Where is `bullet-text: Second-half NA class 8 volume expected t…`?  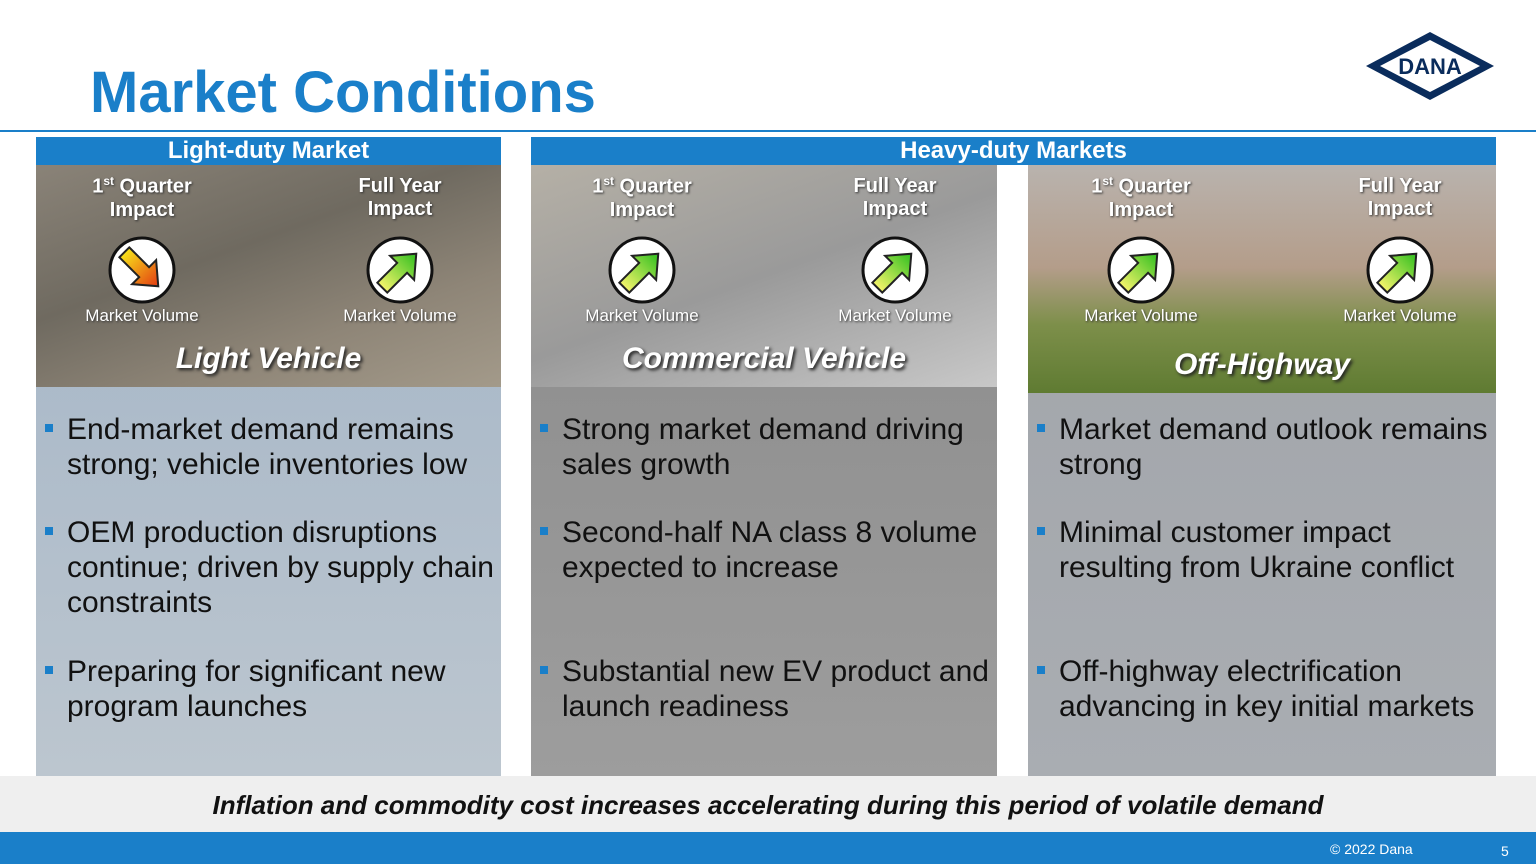 bullet-text: Second-half NA class 8 volume expected t… is located at coordinates (770, 550).